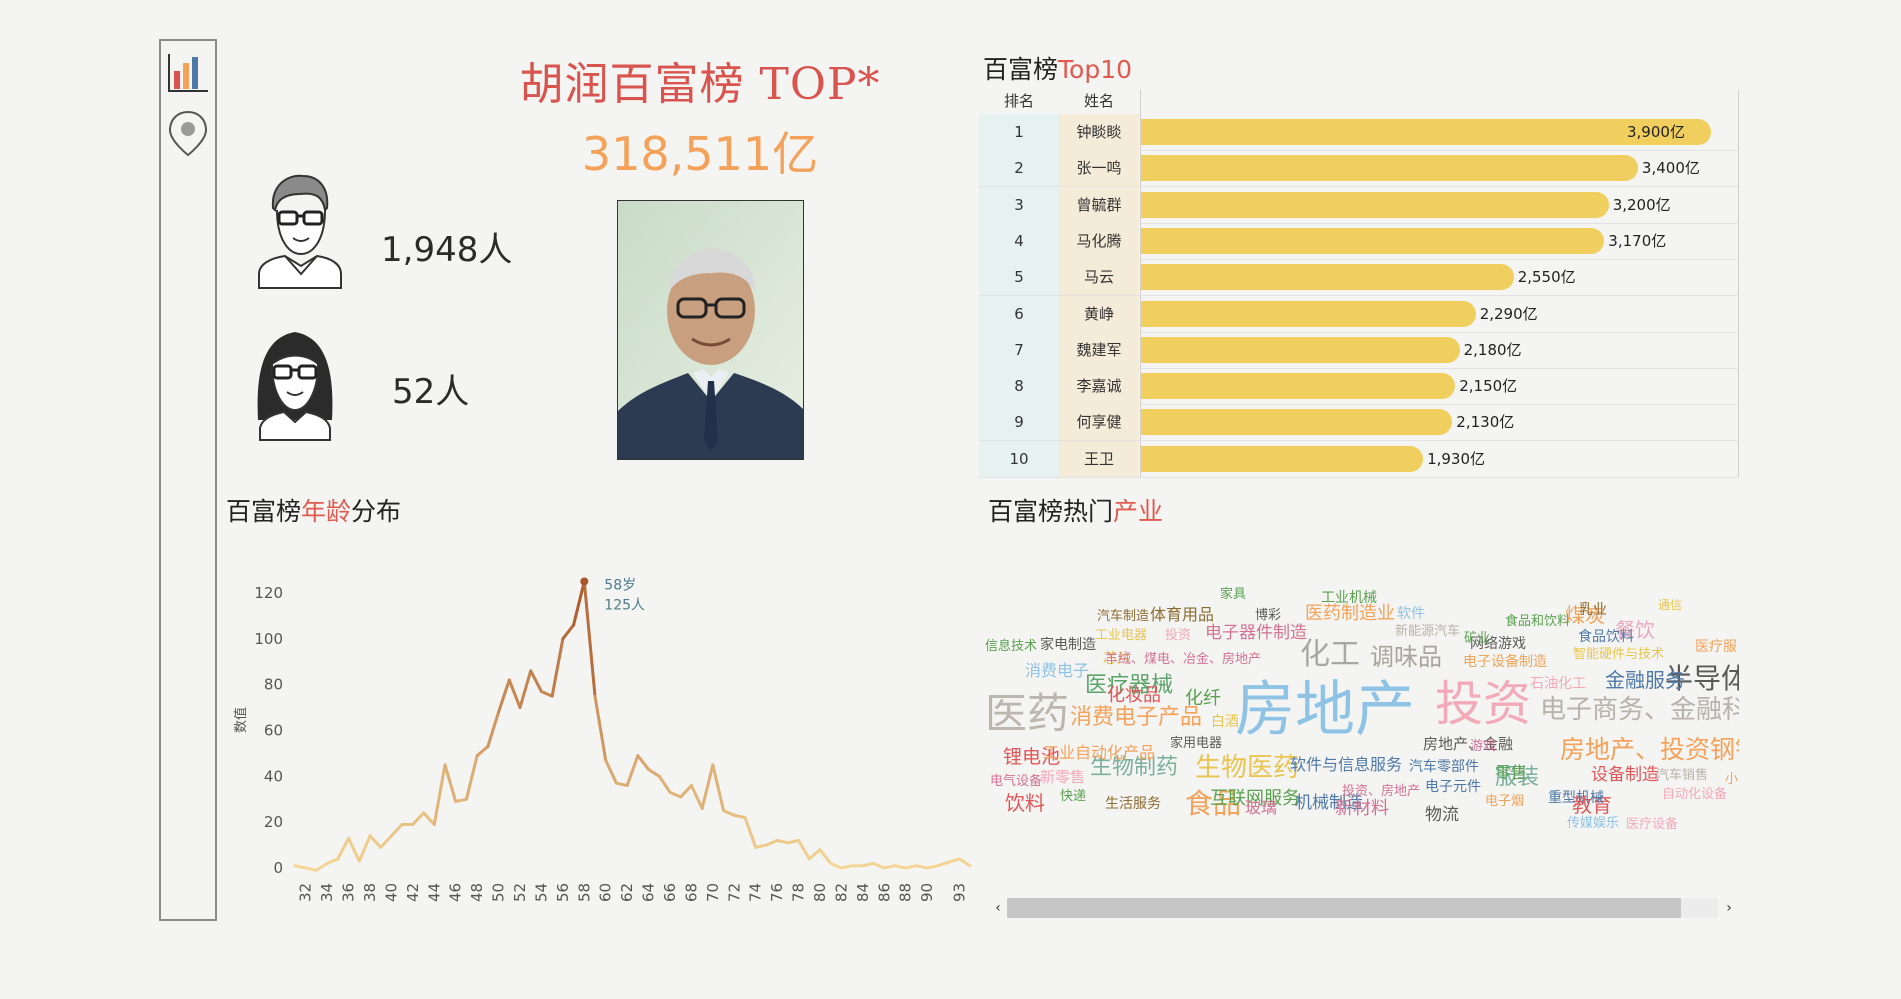 This screenshot has width=1901, height=999. I want to click on industry-word: 零售, so click(1511, 772).